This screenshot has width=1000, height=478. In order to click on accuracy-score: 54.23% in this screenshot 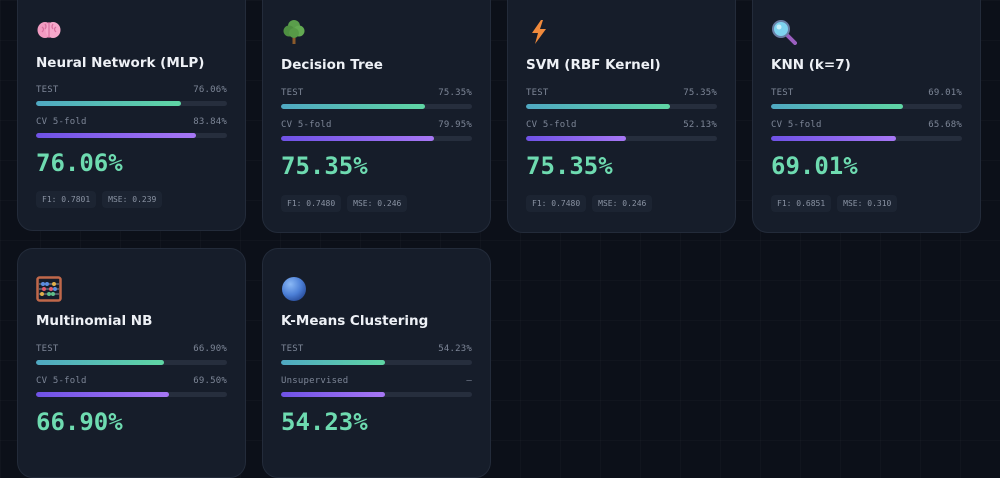, I will do `click(324, 422)`.